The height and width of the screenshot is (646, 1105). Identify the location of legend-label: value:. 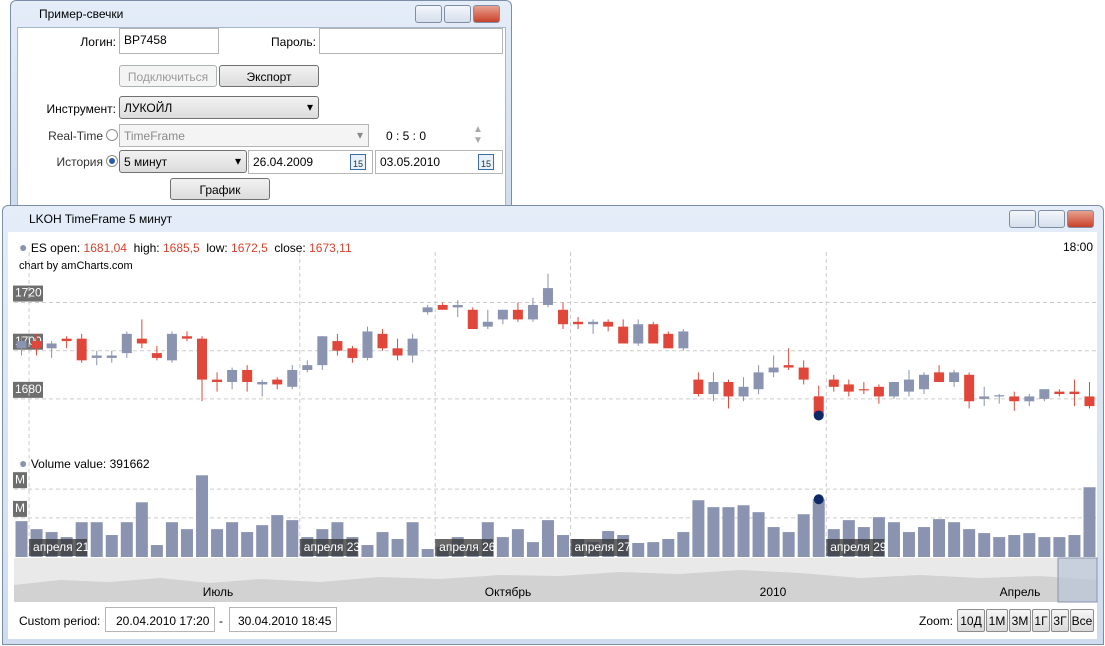
(90, 464).